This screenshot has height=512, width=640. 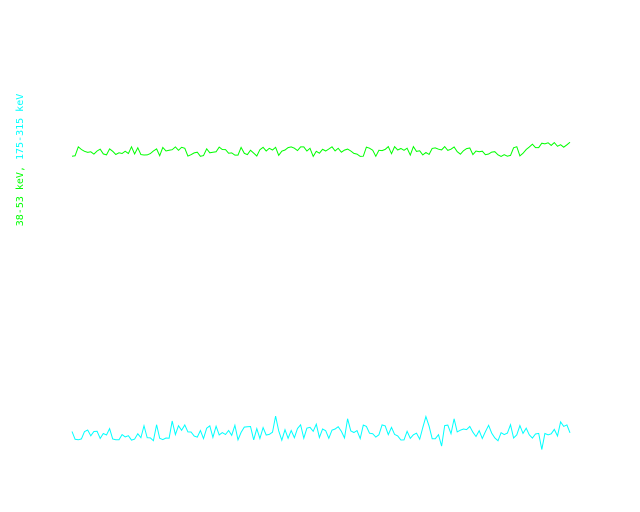 What do you see at coordinates (20, 196) in the screenshot?
I see `y-label-low-energy: 38-53 keV,` at bounding box center [20, 196].